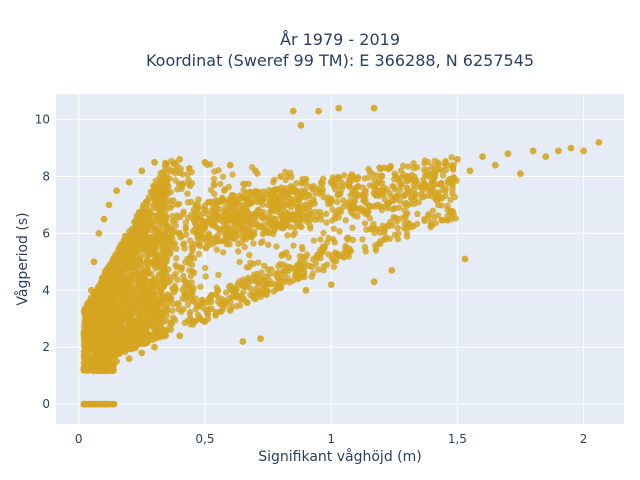 This screenshot has height=480, width=640. Describe the element at coordinates (46, 177) in the screenshot. I see `y-tick-label: 8` at that location.